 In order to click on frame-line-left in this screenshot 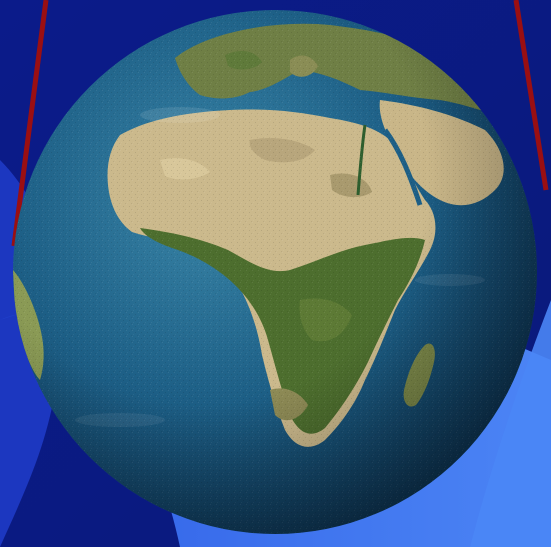, I will do `click(30, 123)`.